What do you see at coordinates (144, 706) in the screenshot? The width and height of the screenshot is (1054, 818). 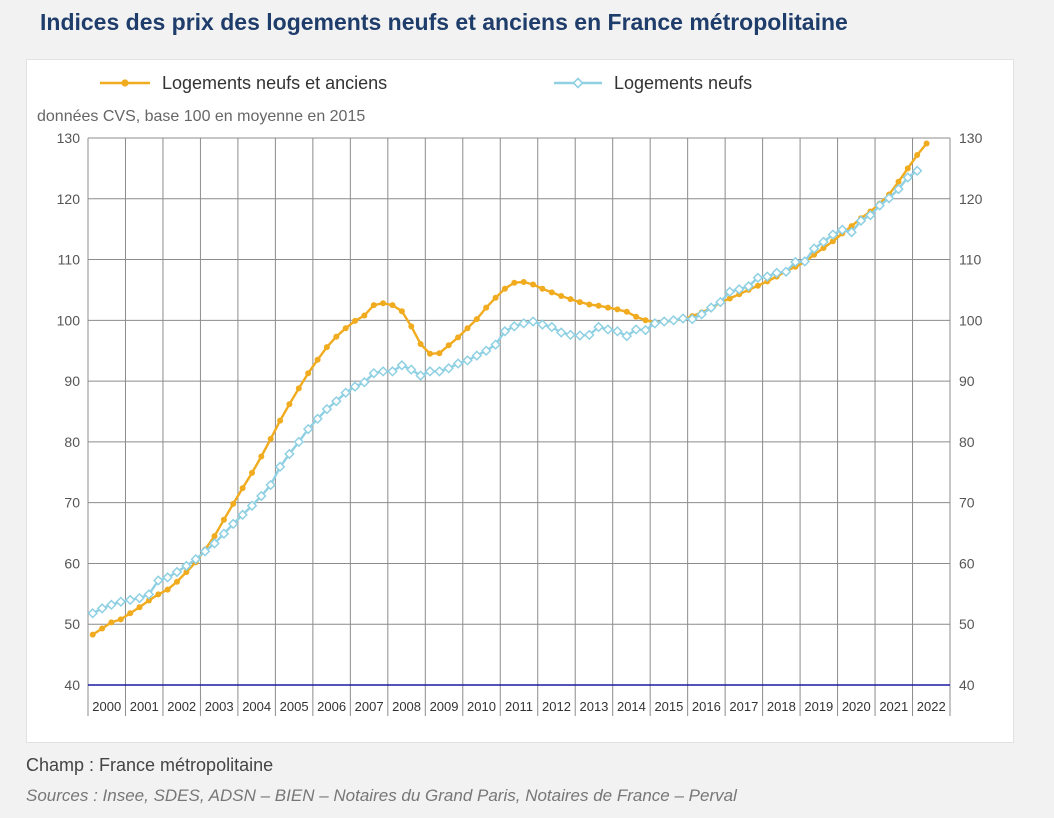 I see `x-tick-label: 2001` at bounding box center [144, 706].